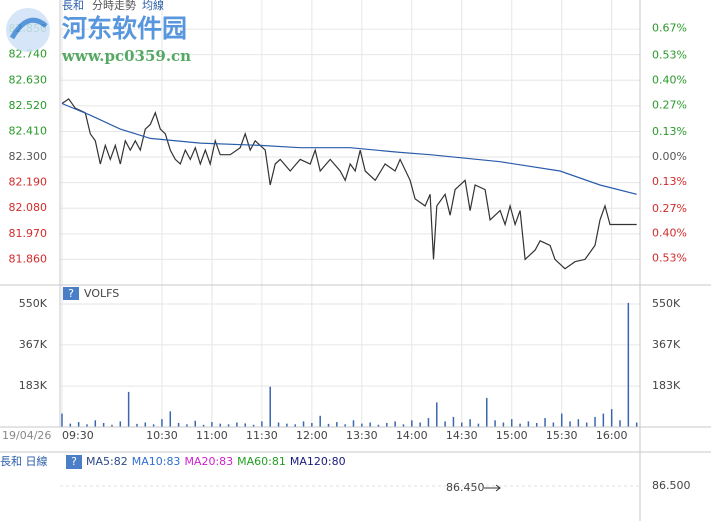 This screenshot has height=521, width=711. I want to click on x-tick-label: 15:00, so click(512, 435).